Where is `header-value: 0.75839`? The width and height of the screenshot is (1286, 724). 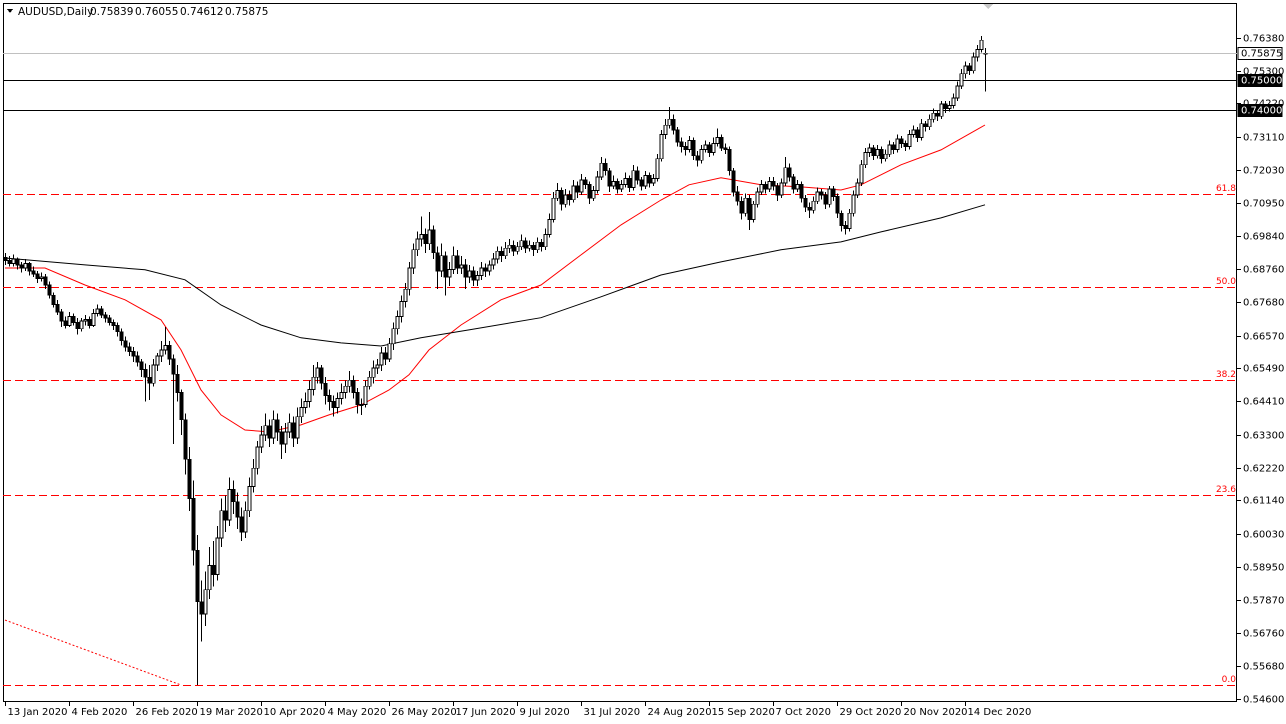
header-value: 0.75839 is located at coordinates (111, 12).